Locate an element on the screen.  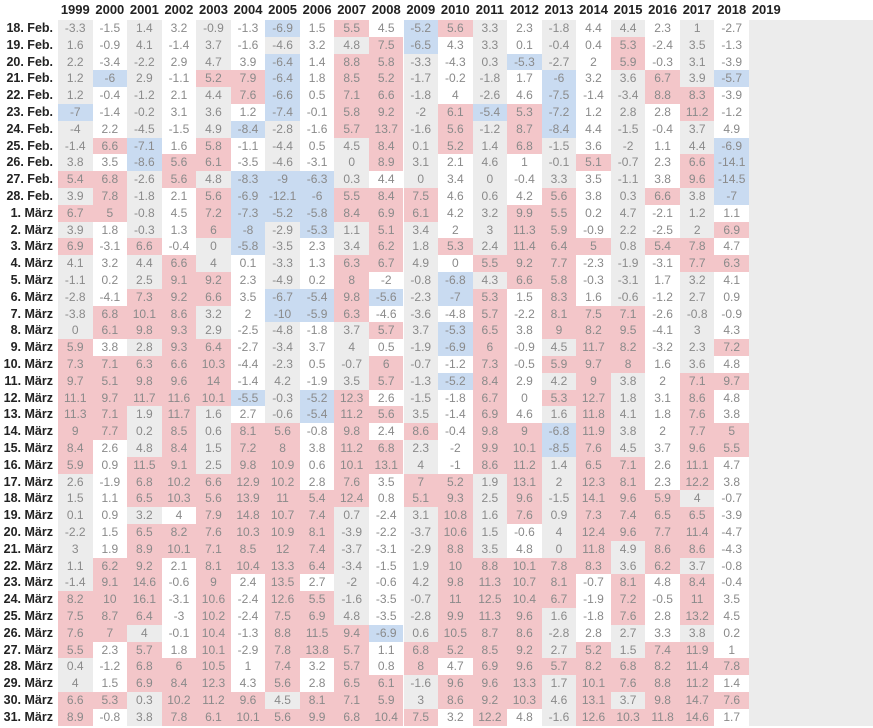
date-label: 24. Feb. is located at coordinates (29, 128).